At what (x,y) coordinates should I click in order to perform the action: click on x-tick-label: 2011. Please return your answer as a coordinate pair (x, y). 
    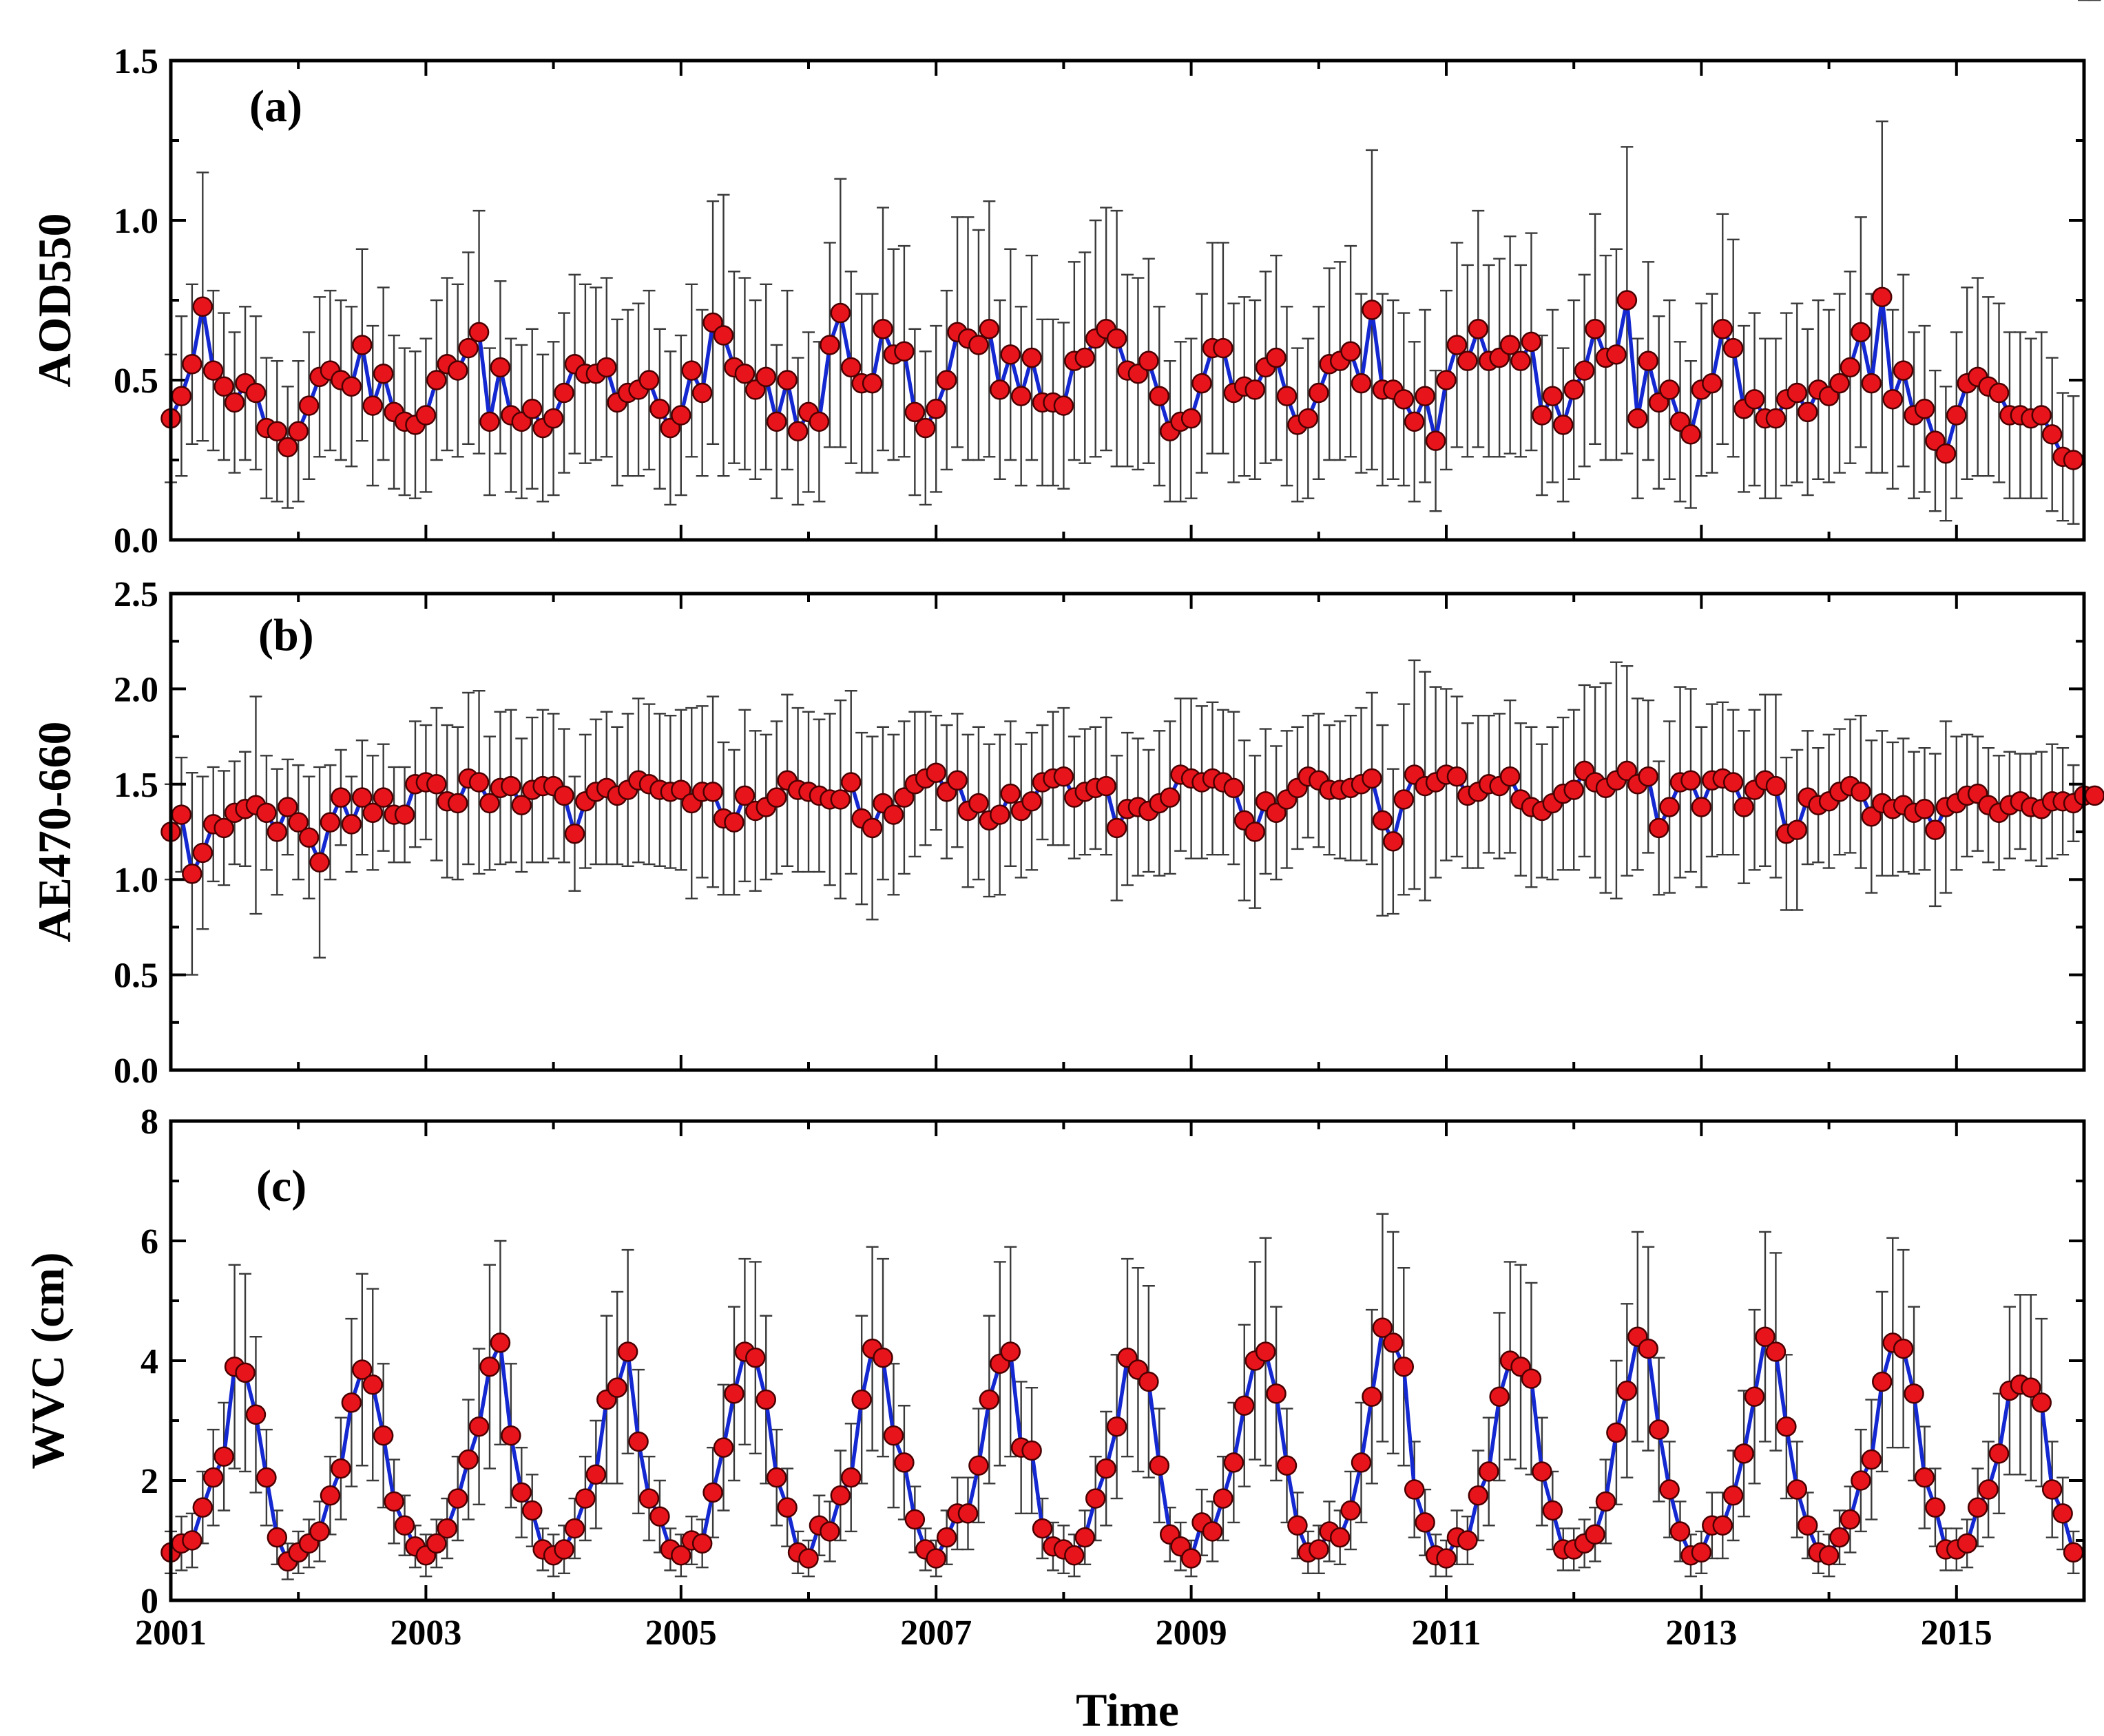
    Looking at the image, I should click on (1446, 1633).